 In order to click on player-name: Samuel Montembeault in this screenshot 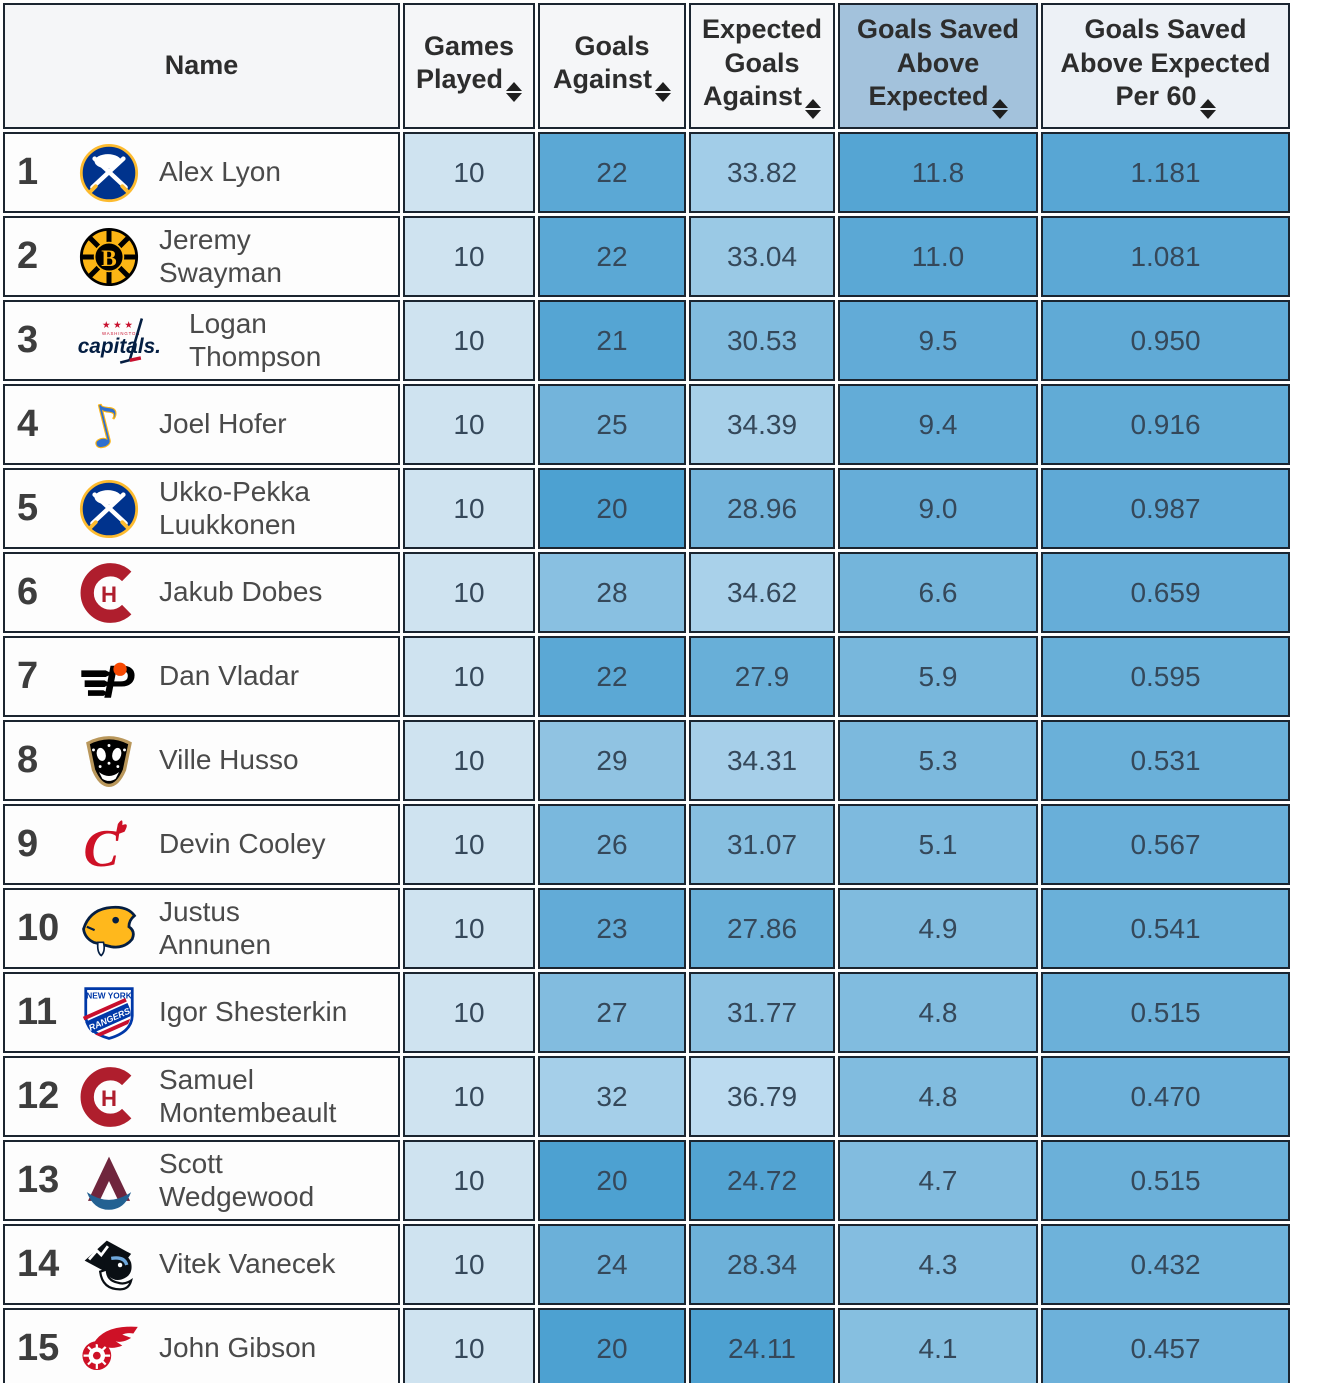, I will do `click(248, 1096)`.